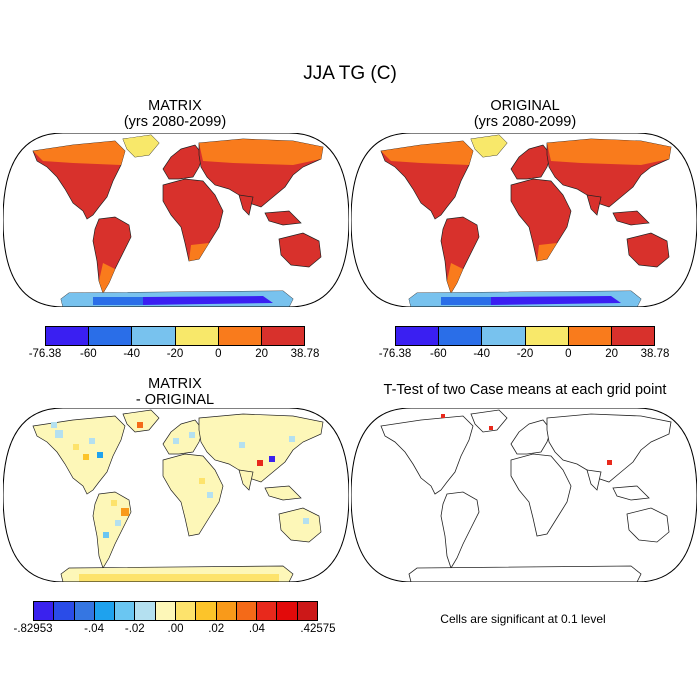 The height and width of the screenshot is (700, 700). I want to click on significance-note: Cells are significant at 0.1 level, so click(523, 619).